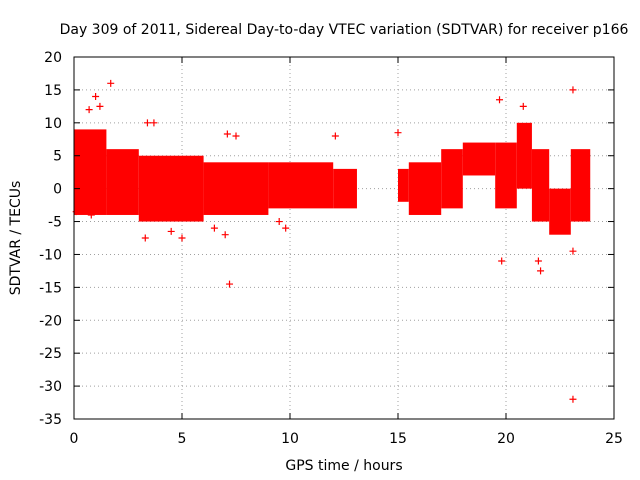 Image resolution: width=640 pixels, height=480 pixels. I want to click on x-tick-label: 15, so click(398, 439).